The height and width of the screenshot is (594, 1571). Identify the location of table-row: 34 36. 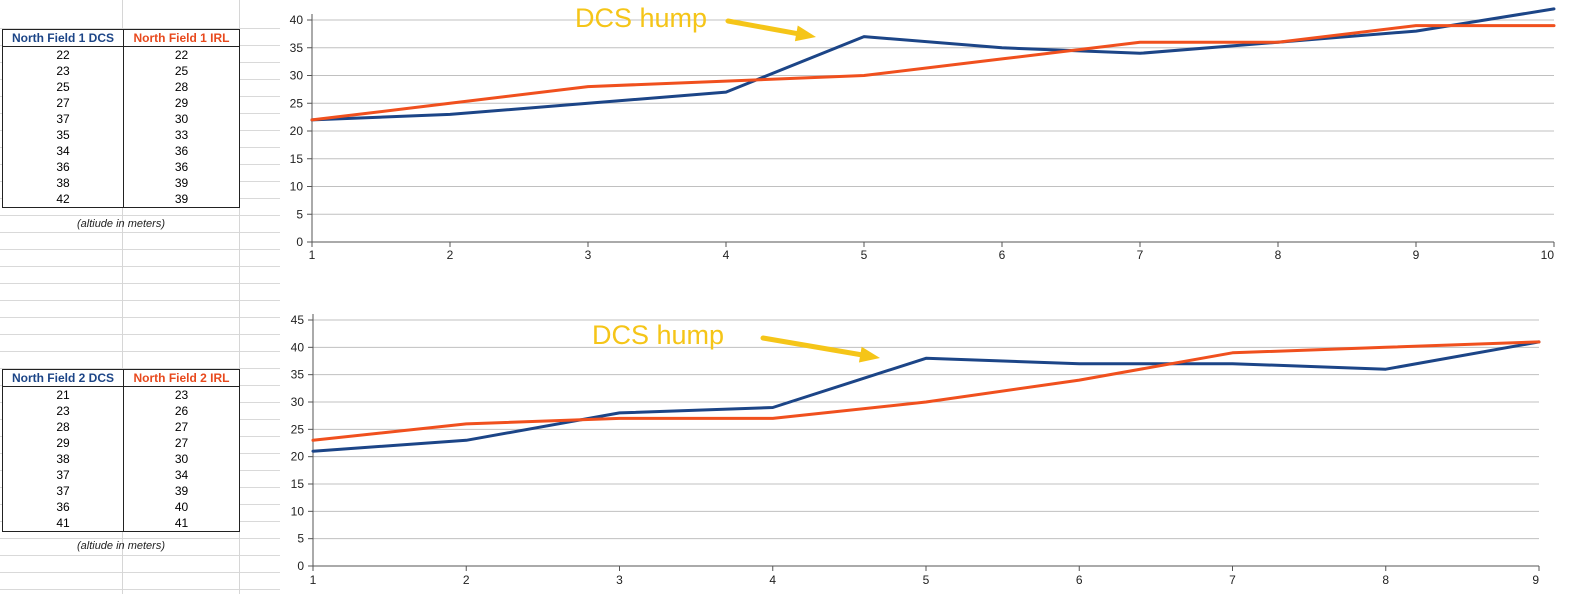
(121, 151).